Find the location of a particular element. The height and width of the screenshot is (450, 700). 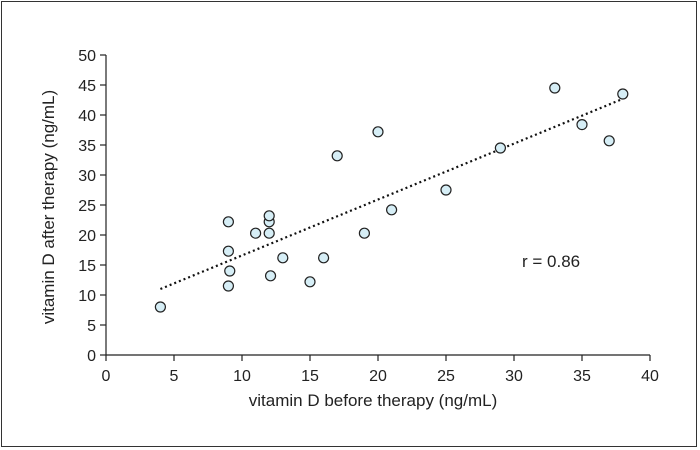

x-tick-label: 15 is located at coordinates (310, 376).